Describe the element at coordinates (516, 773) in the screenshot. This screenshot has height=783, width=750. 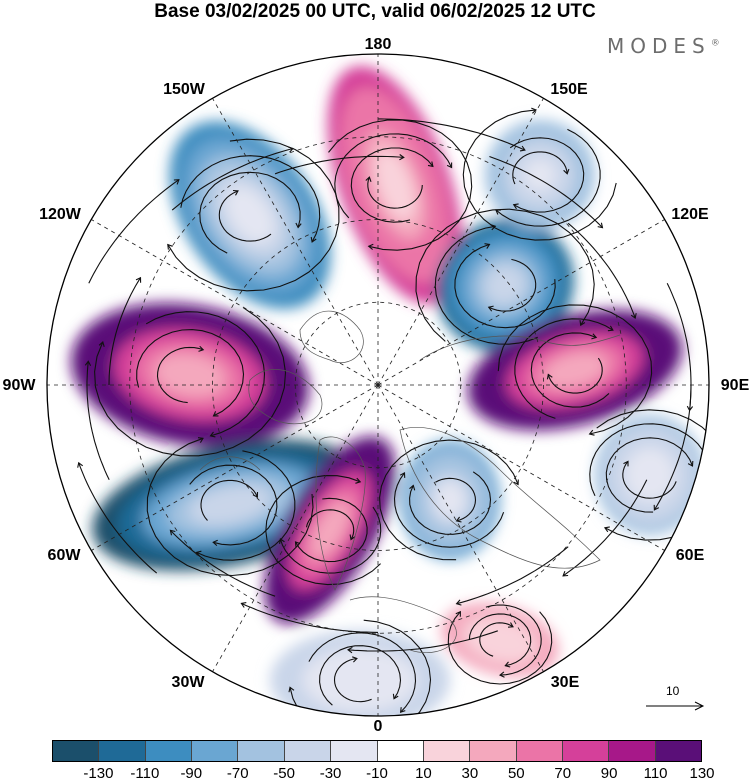
I see `colorbar-tick-label: 50` at that location.